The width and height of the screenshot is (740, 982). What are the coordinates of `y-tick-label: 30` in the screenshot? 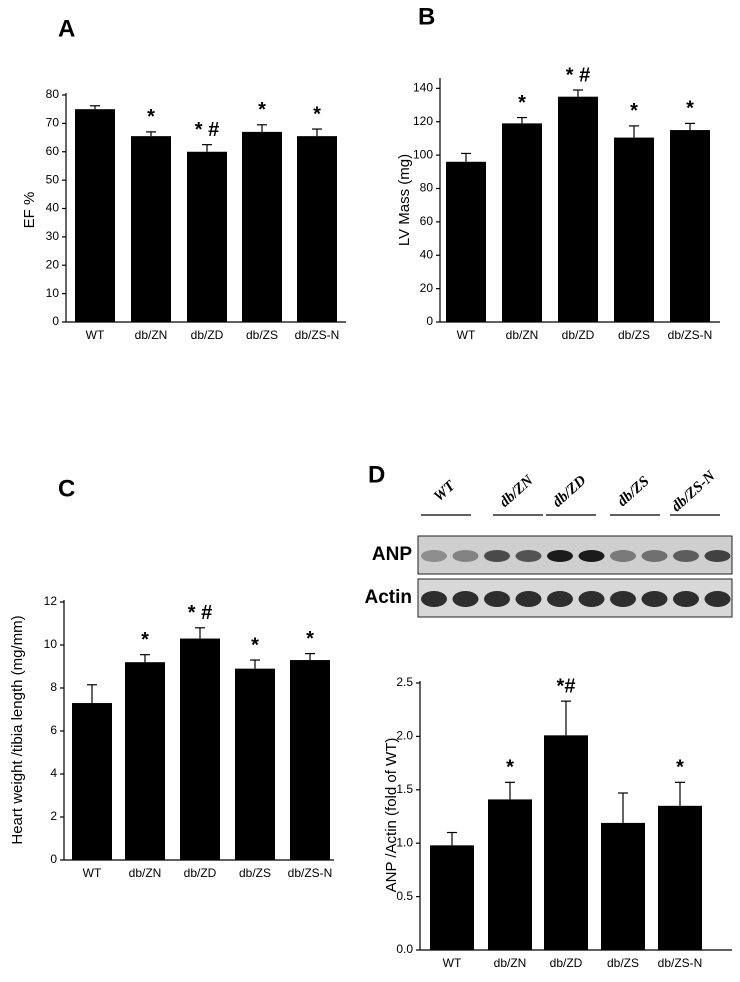 It's located at (53, 236).